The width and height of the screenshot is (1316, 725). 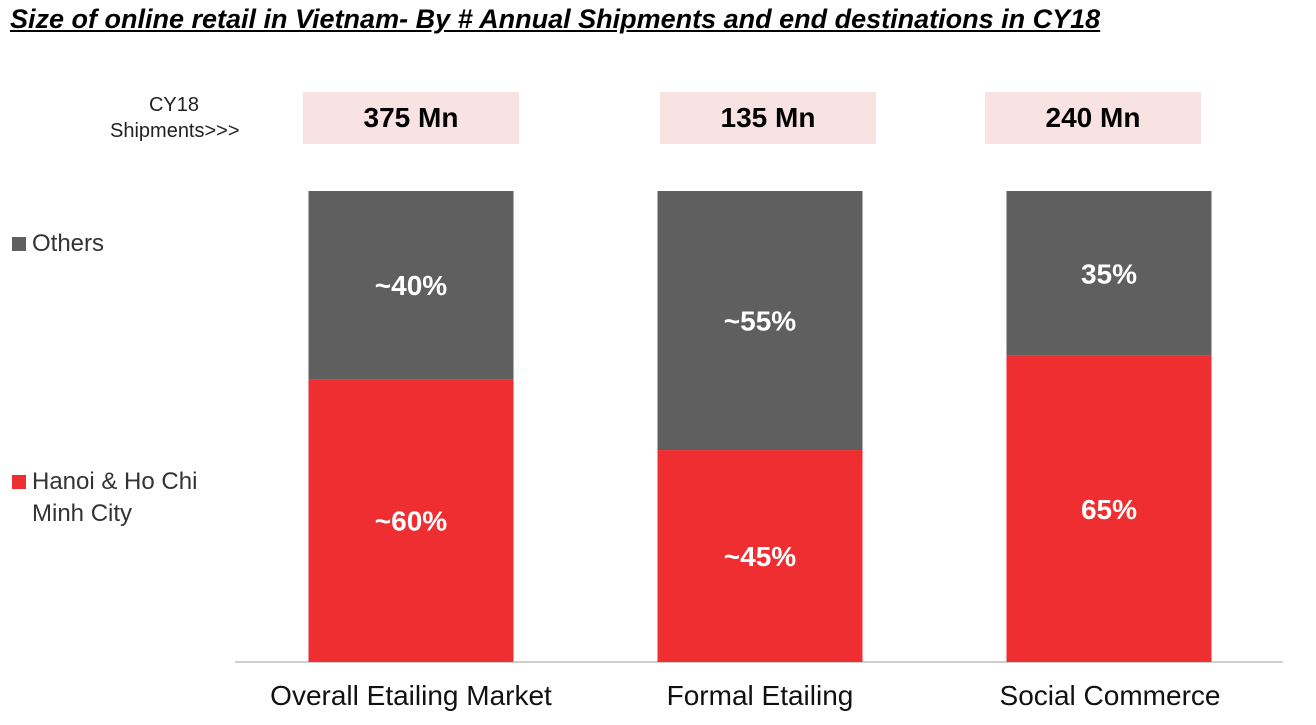 I want to click on data-label-overall-others: ~40%, so click(x=411, y=285).